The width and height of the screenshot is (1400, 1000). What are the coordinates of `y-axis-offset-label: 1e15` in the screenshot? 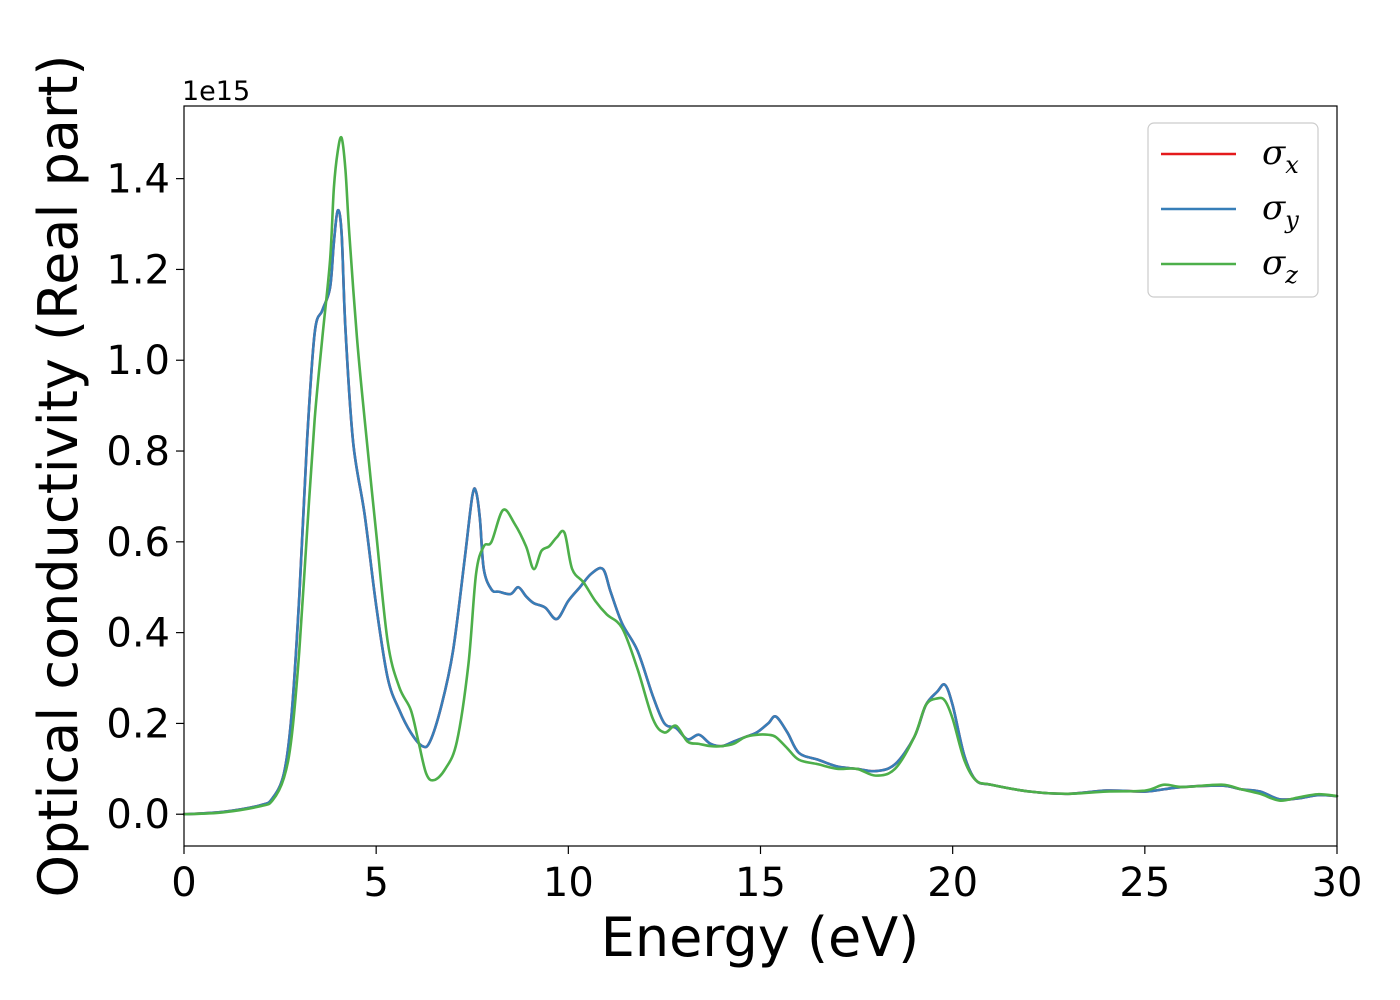 It's located at (216, 91).